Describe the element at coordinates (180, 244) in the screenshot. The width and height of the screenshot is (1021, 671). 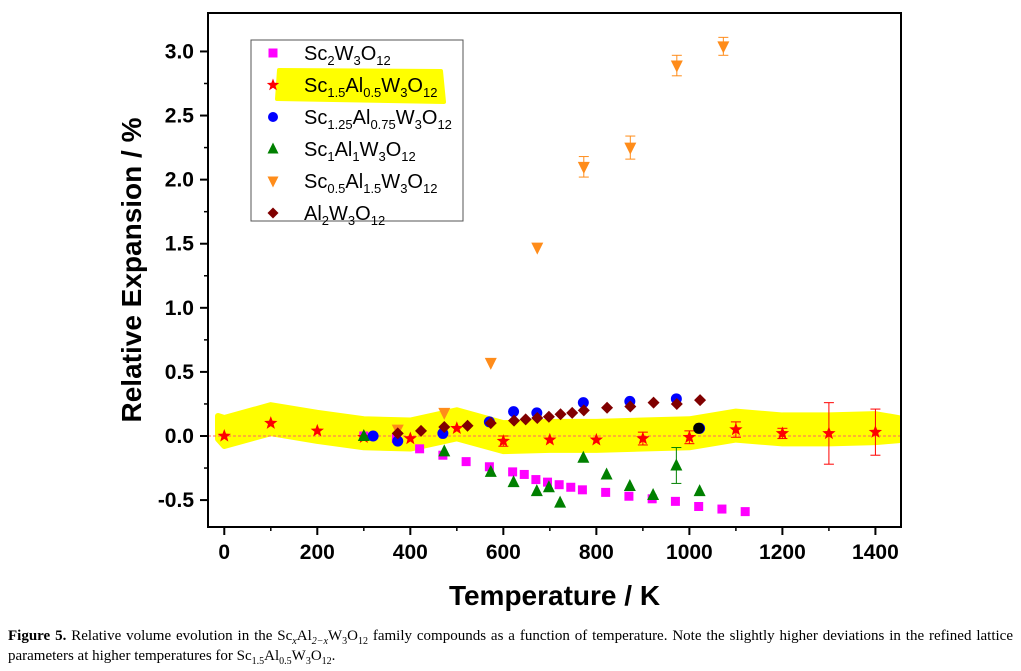
I see `y-tick-label: 1.5` at that location.